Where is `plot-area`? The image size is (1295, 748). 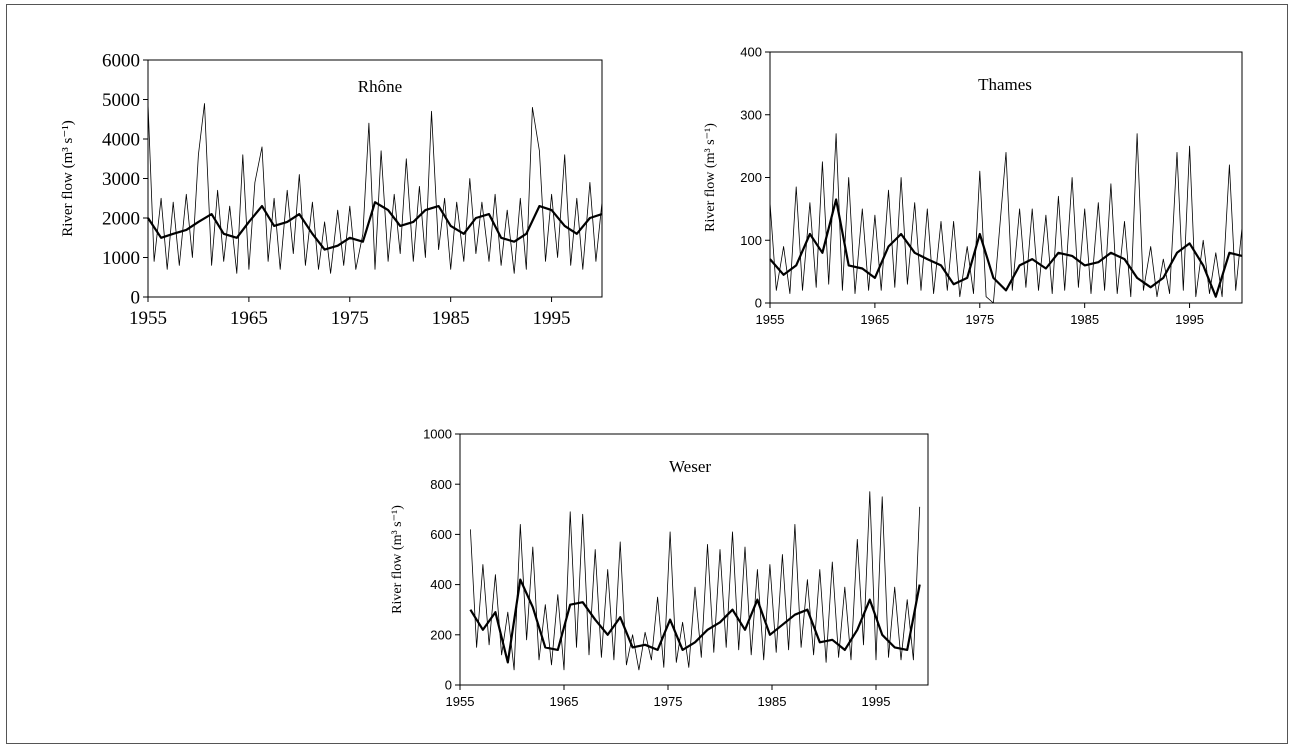 plot-area is located at coordinates (694, 559).